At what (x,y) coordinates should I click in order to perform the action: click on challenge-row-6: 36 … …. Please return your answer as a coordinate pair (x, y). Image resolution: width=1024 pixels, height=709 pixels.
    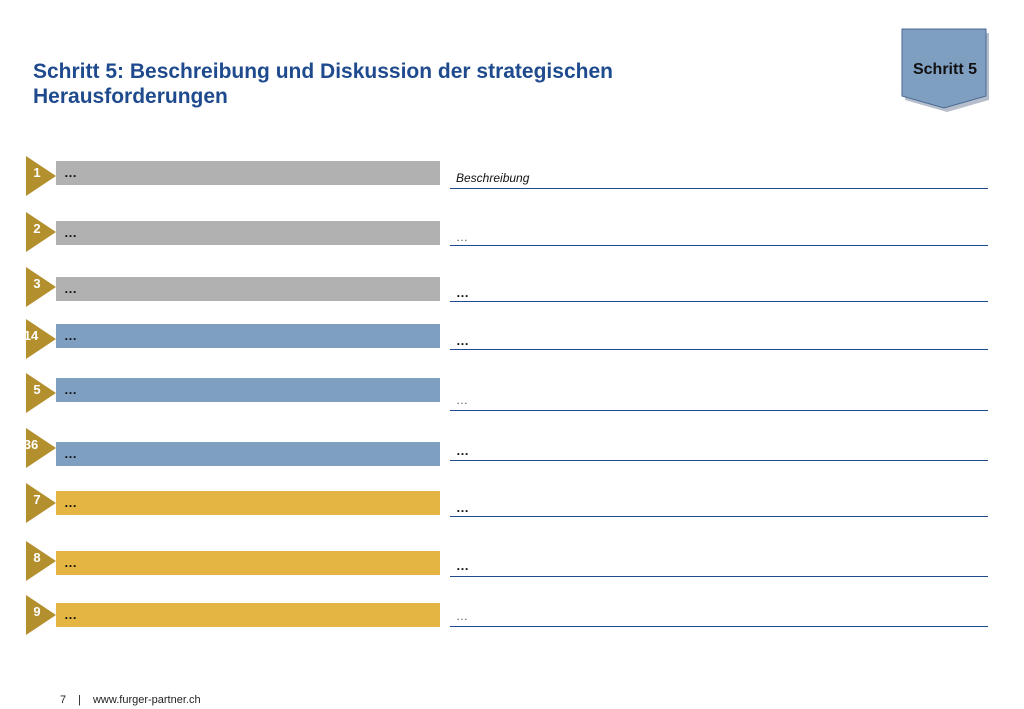
    Looking at the image, I should click on (512, 448).